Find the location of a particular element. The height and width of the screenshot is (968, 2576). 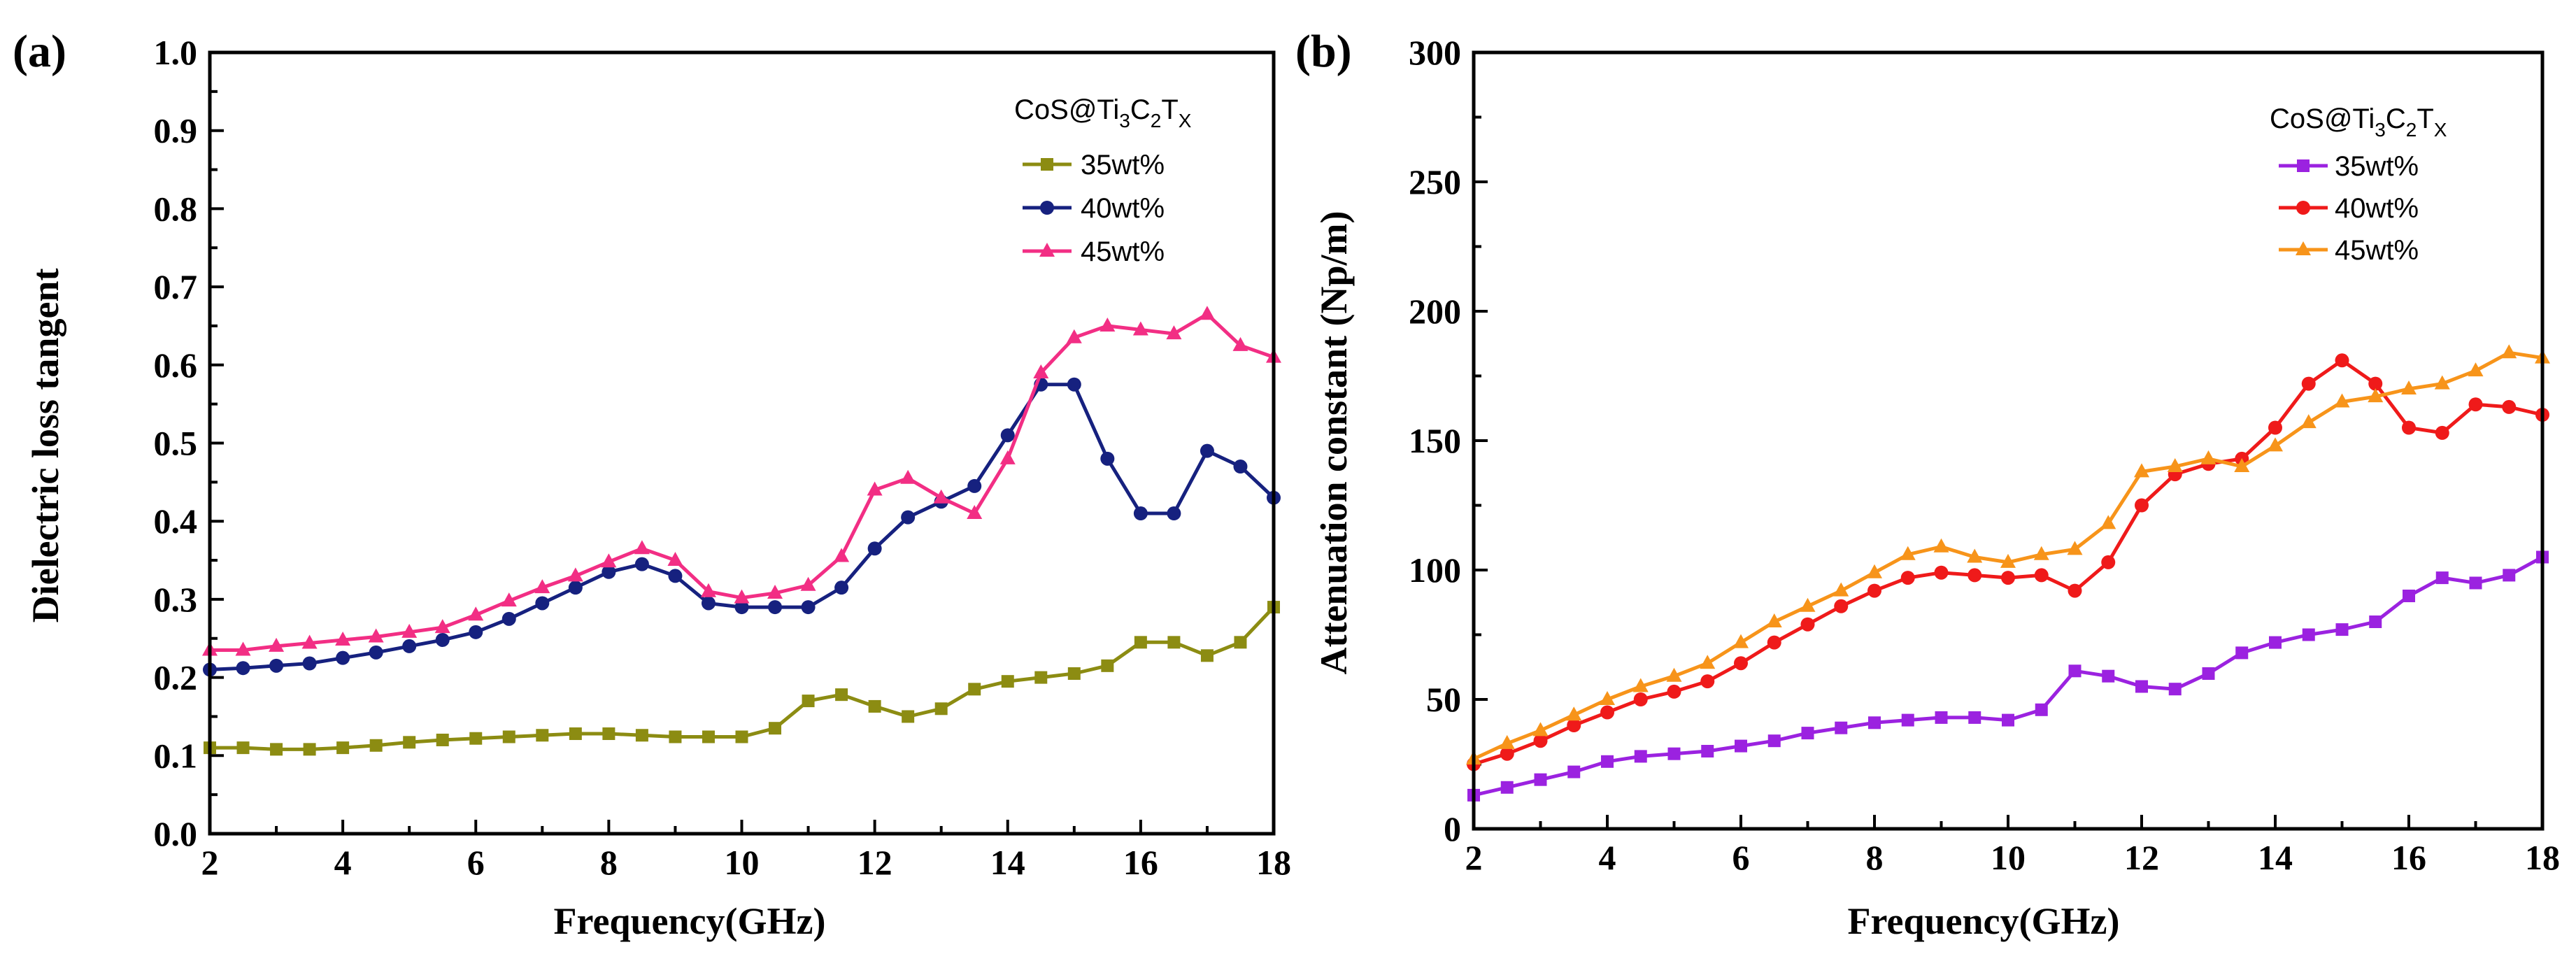

panel-b-legend-entry: 45wt% is located at coordinates (2377, 250).